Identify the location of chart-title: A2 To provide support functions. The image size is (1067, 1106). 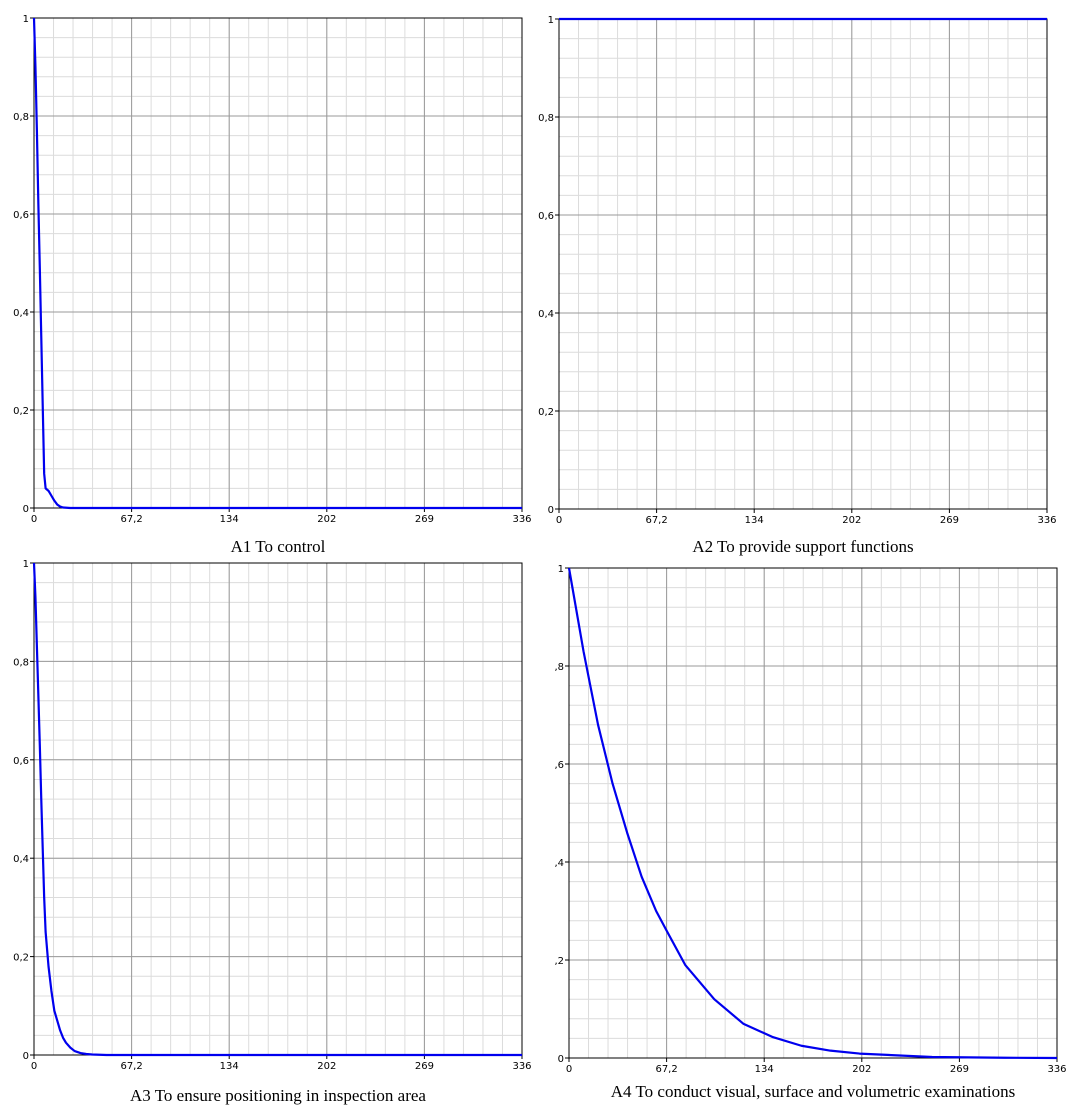
(802, 546).